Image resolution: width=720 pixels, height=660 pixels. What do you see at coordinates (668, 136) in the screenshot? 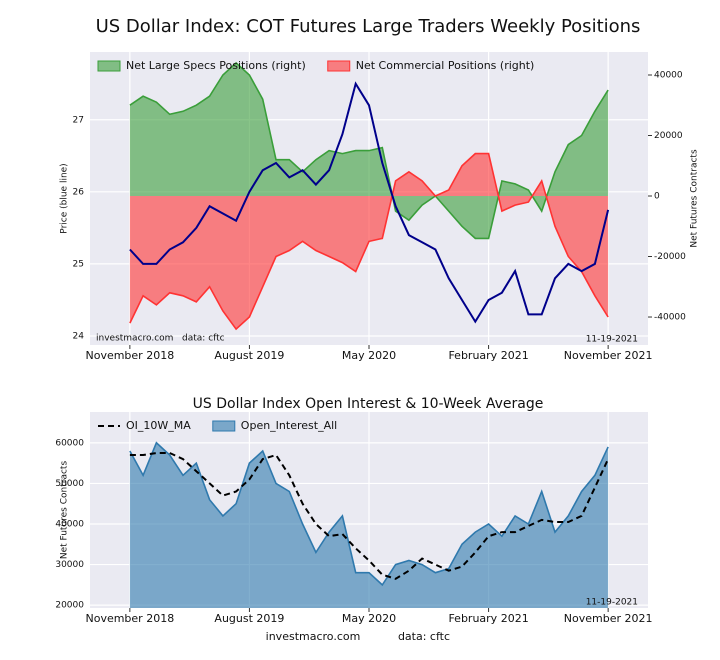
I see `y2-tick-label: 20000` at bounding box center [668, 136].